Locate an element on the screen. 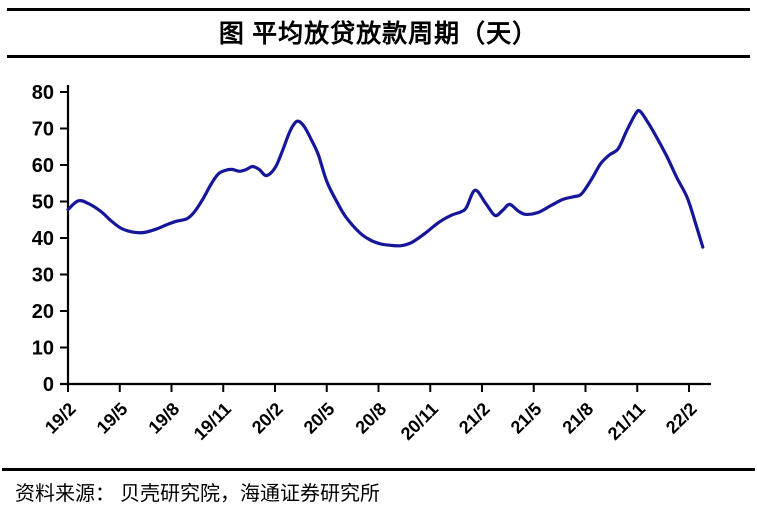  footer-rule is located at coordinates (378, 469).